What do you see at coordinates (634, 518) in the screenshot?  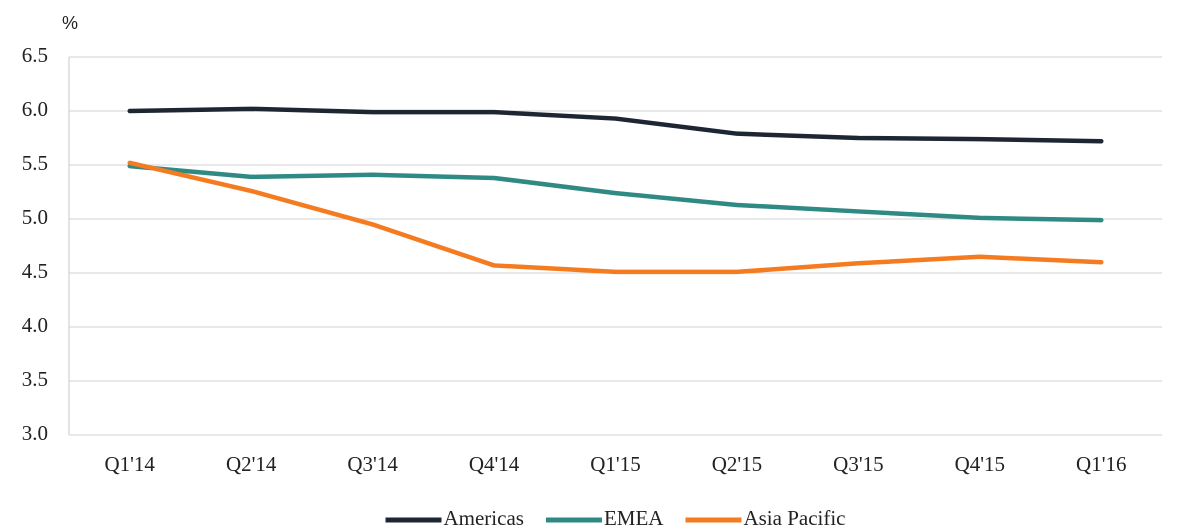 I see `legend-label: EMEA` at bounding box center [634, 518].